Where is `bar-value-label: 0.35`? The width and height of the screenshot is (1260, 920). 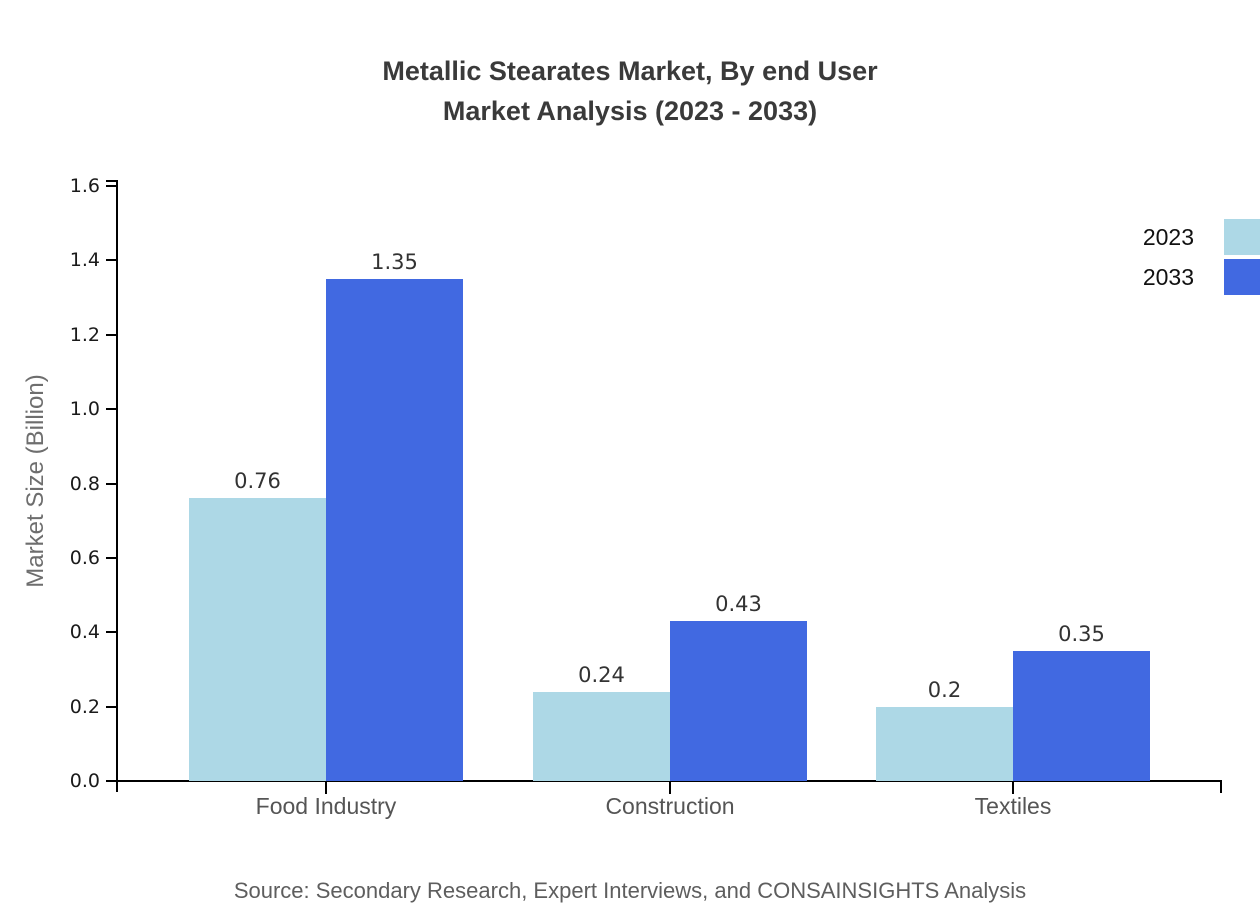 bar-value-label: 0.35 is located at coordinates (1081, 634).